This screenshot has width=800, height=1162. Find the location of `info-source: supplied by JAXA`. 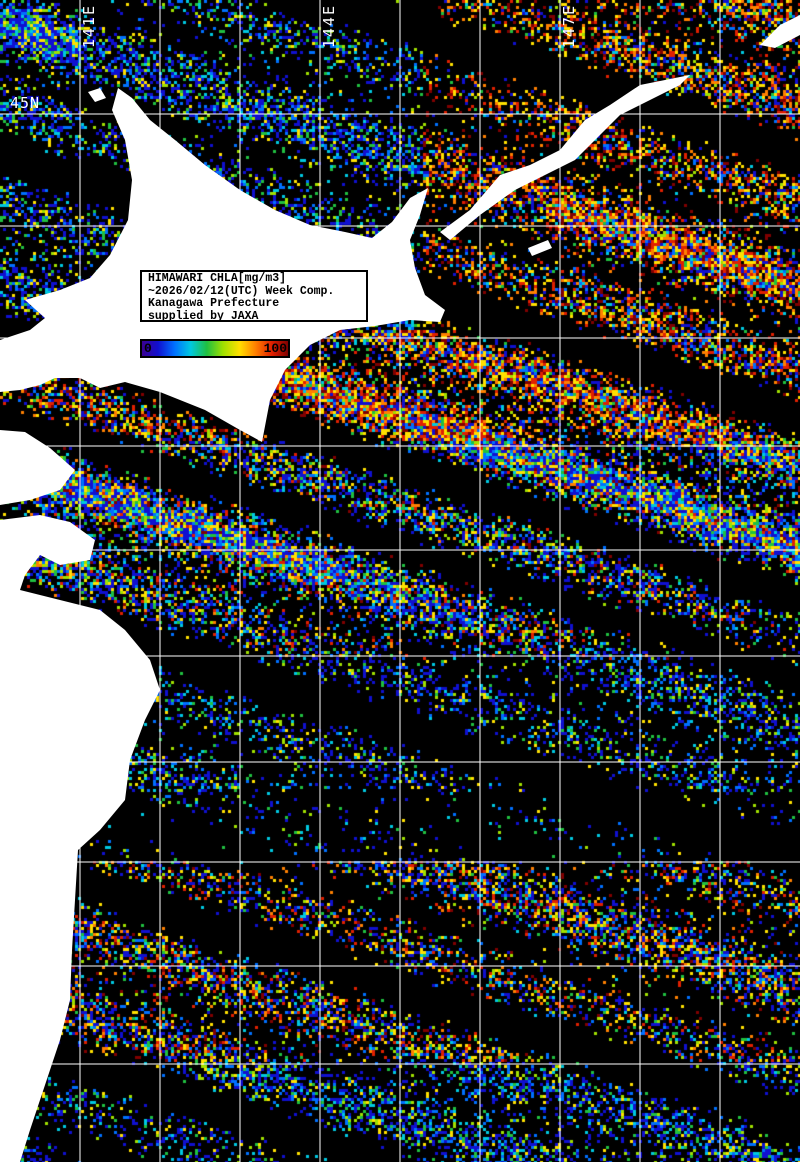

info-source: supplied by JAXA is located at coordinates (203, 316).